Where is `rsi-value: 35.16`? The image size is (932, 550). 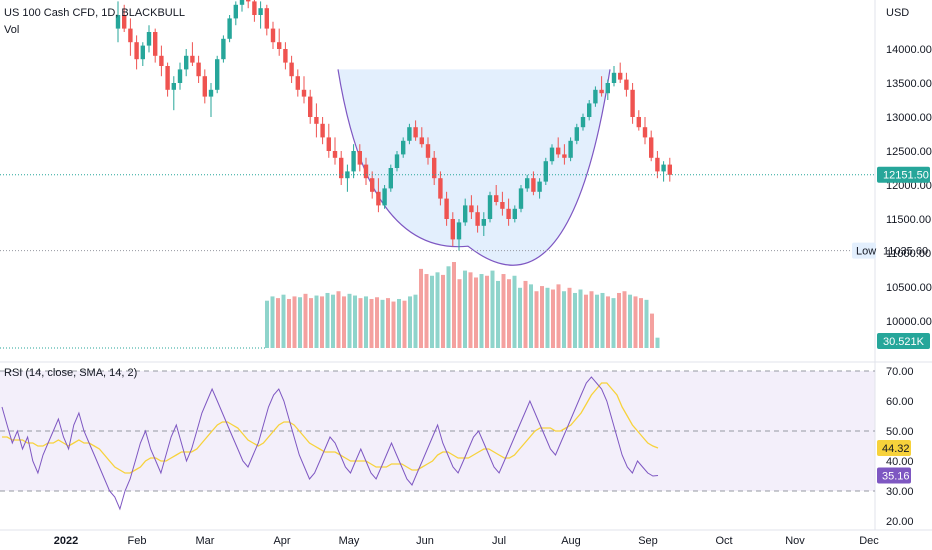
rsi-value: 35.16 is located at coordinates (896, 477).